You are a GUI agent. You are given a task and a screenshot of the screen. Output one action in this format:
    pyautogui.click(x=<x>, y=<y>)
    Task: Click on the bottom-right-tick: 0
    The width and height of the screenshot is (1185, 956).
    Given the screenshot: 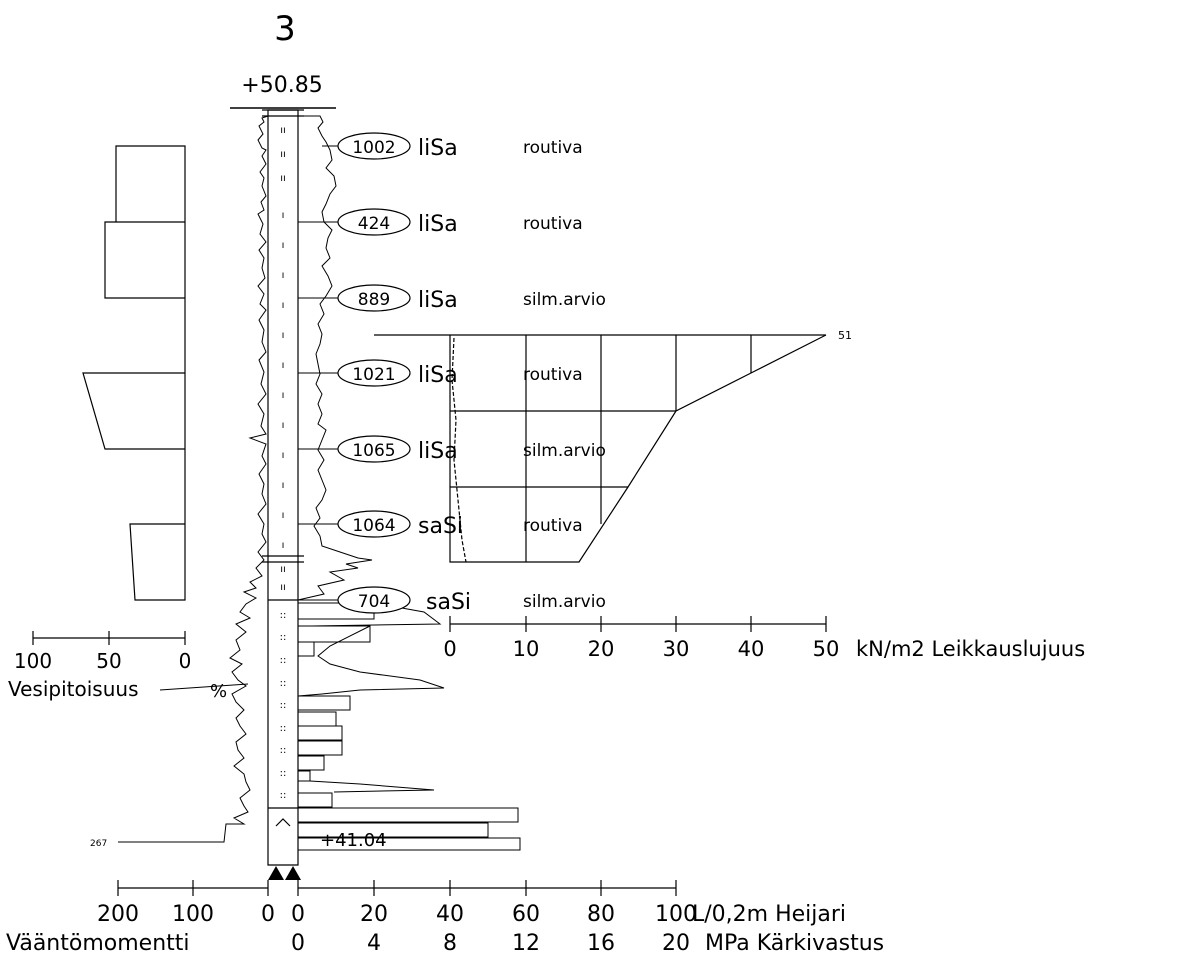 What is the action you would take?
    pyautogui.click(x=298, y=914)
    